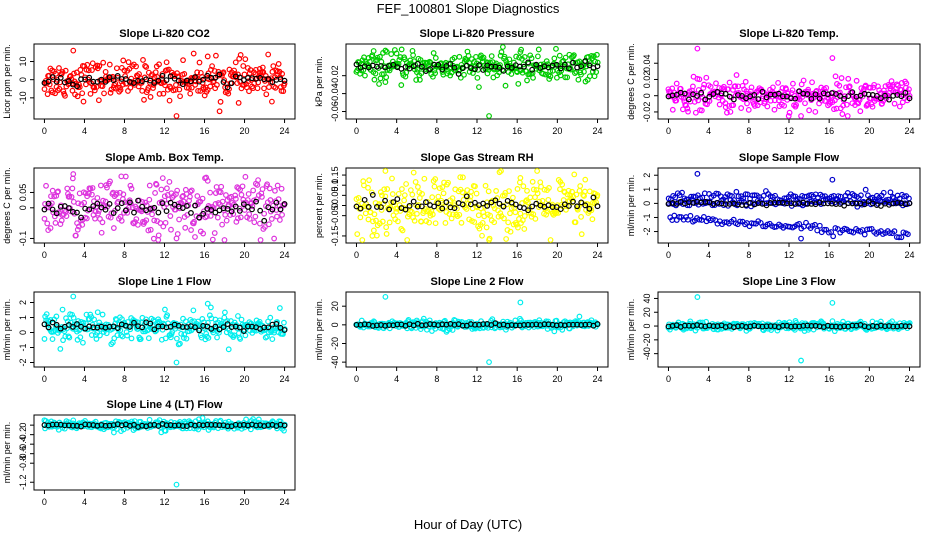 The width and height of the screenshot is (936, 540). Describe the element at coordinates (647, 353) in the screenshot. I see `y-tick-label: -40` at that location.